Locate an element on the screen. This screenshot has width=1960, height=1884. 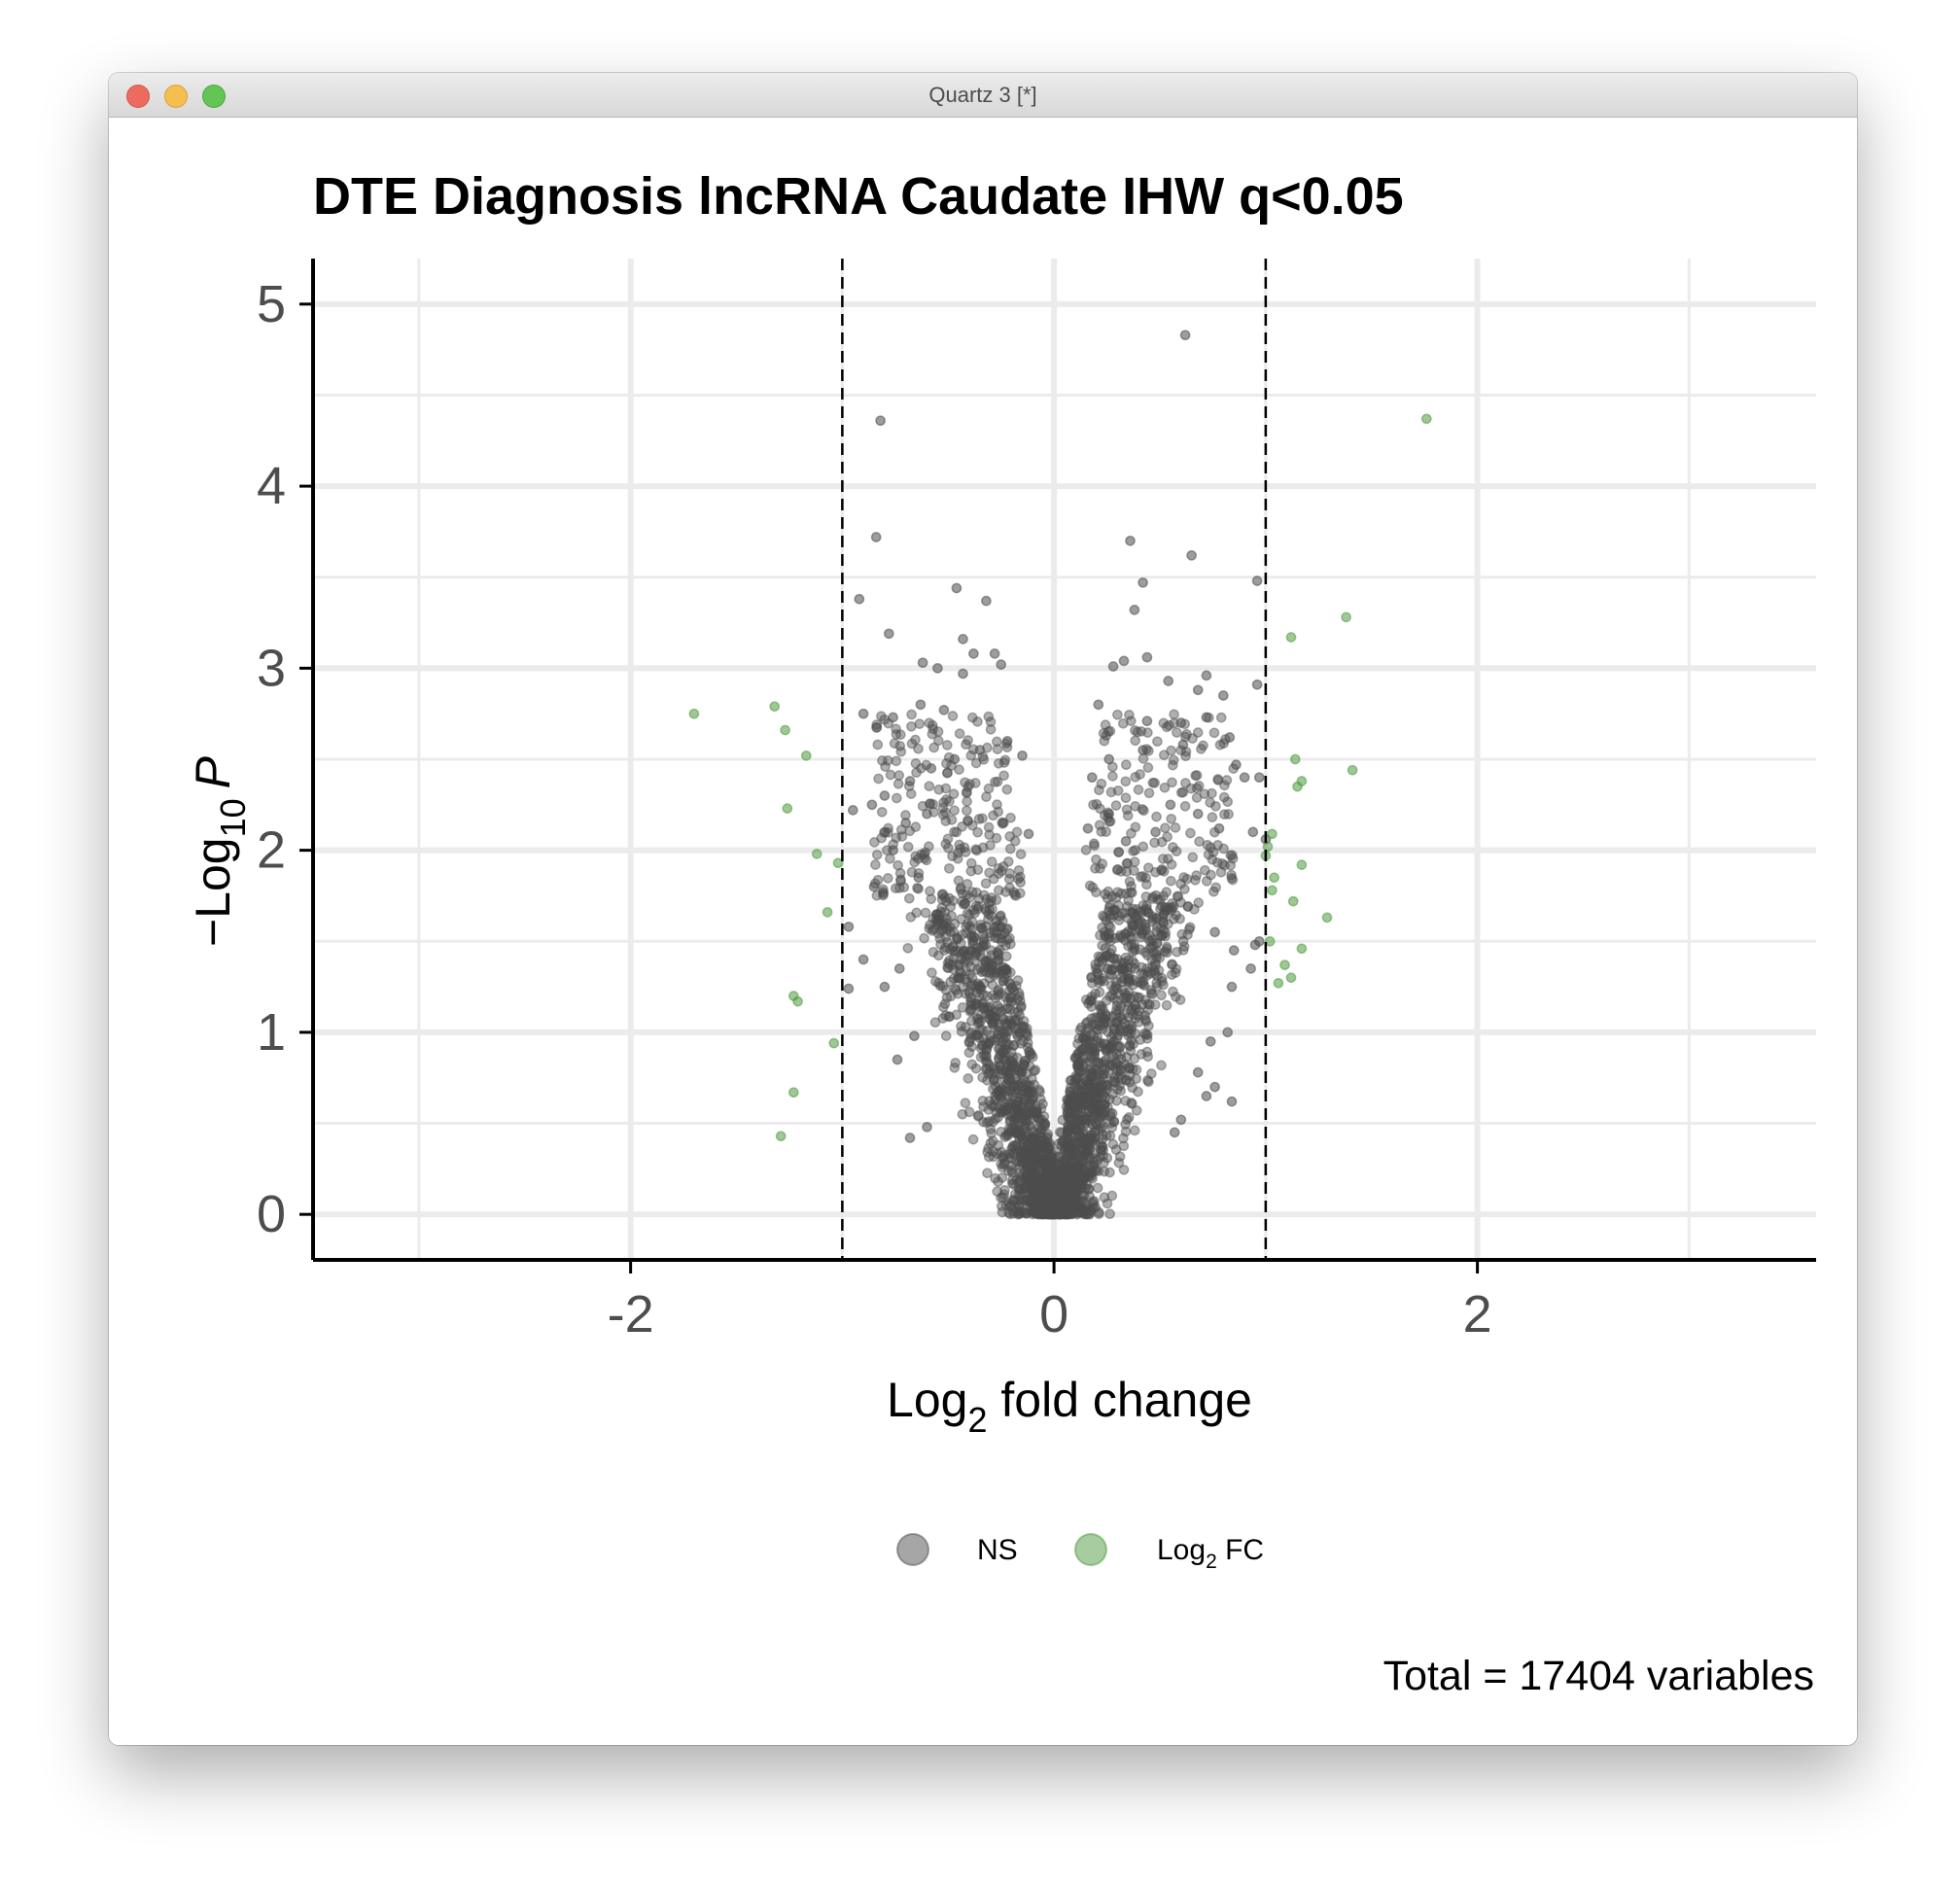
close-window-button is located at coordinates (138, 97).